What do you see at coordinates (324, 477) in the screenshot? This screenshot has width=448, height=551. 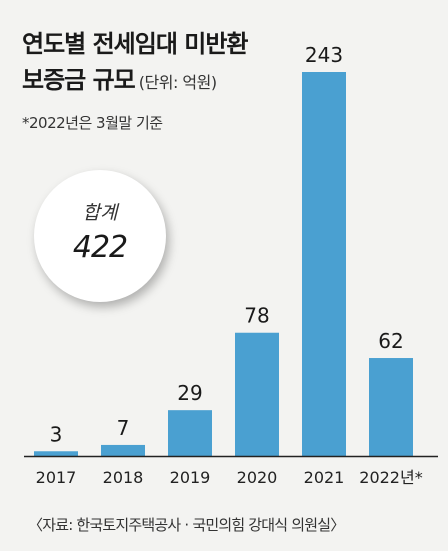 I see `x-tick-2021: 2021` at bounding box center [324, 477].